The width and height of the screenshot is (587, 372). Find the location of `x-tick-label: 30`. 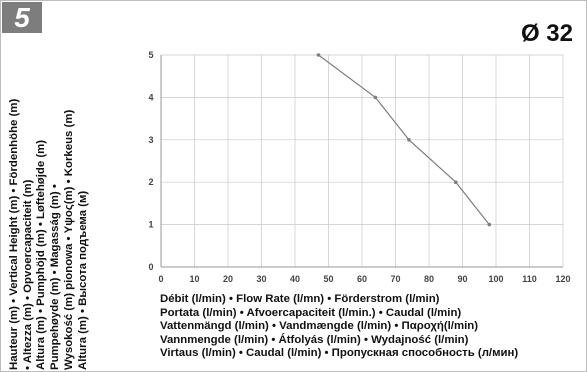

x-tick-label: 30 is located at coordinates (261, 279).